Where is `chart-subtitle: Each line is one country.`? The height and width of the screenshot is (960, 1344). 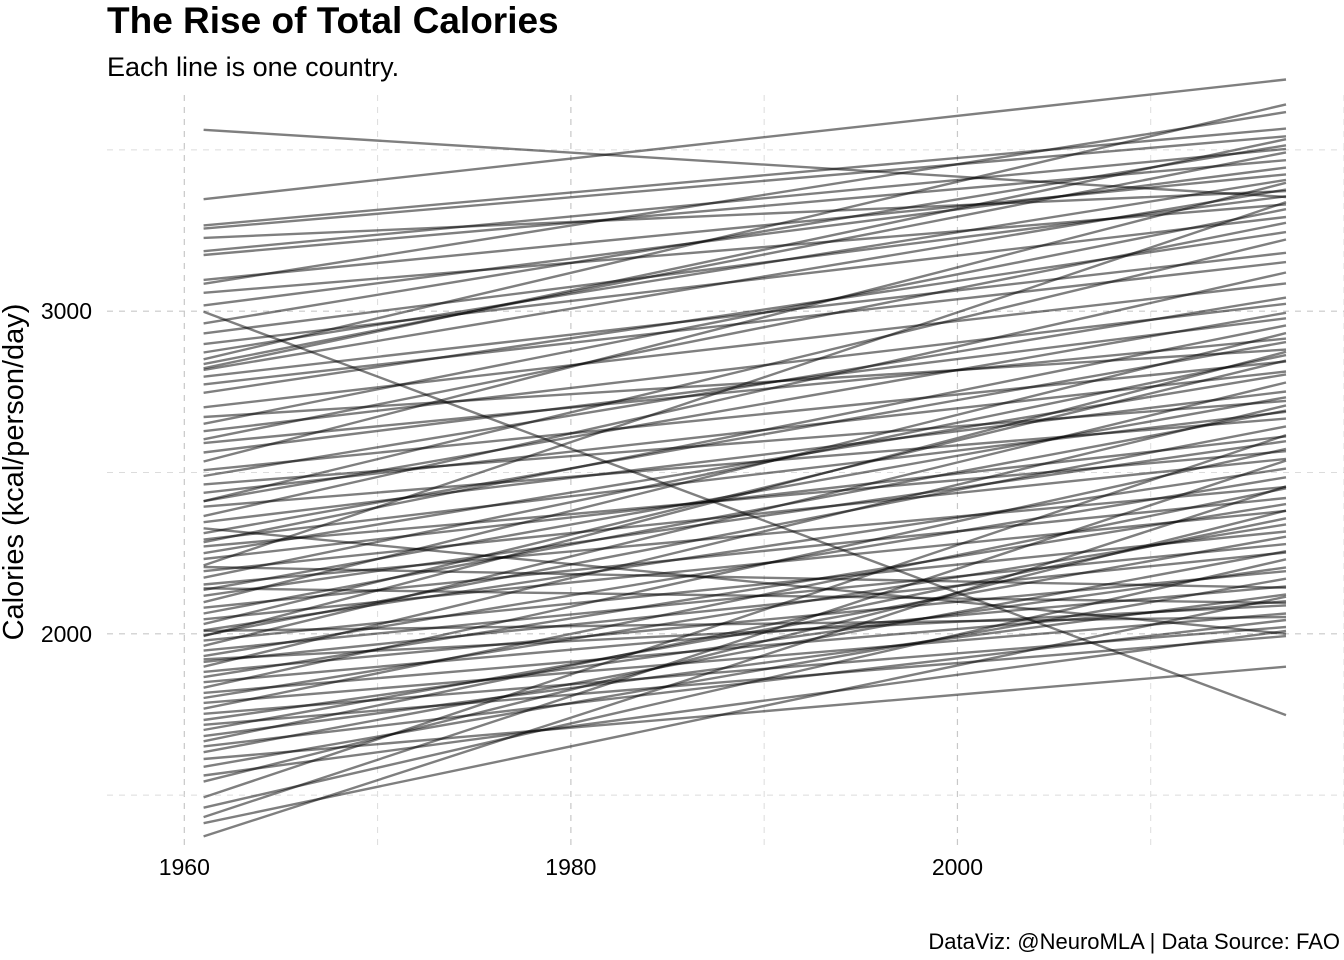
chart-subtitle: Each line is one country. is located at coordinates (253, 67).